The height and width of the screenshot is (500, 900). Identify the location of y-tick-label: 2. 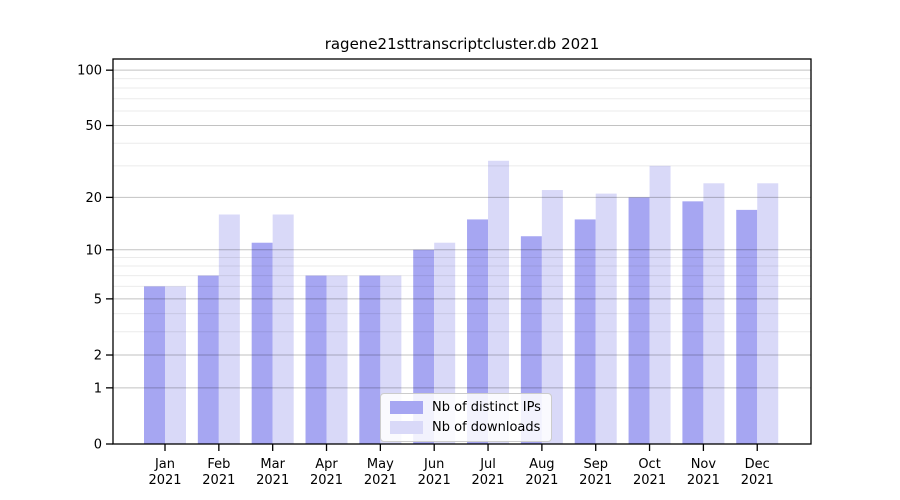
(98, 356).